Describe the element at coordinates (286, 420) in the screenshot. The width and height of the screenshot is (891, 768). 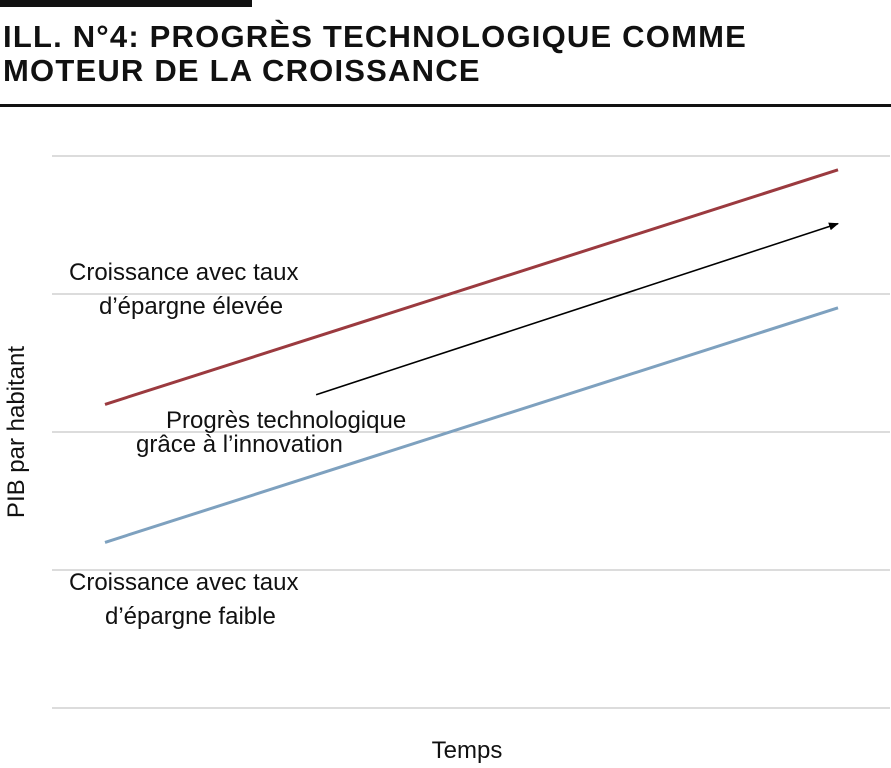
I see `annotation-label-line-1: Progrès technologique` at that location.